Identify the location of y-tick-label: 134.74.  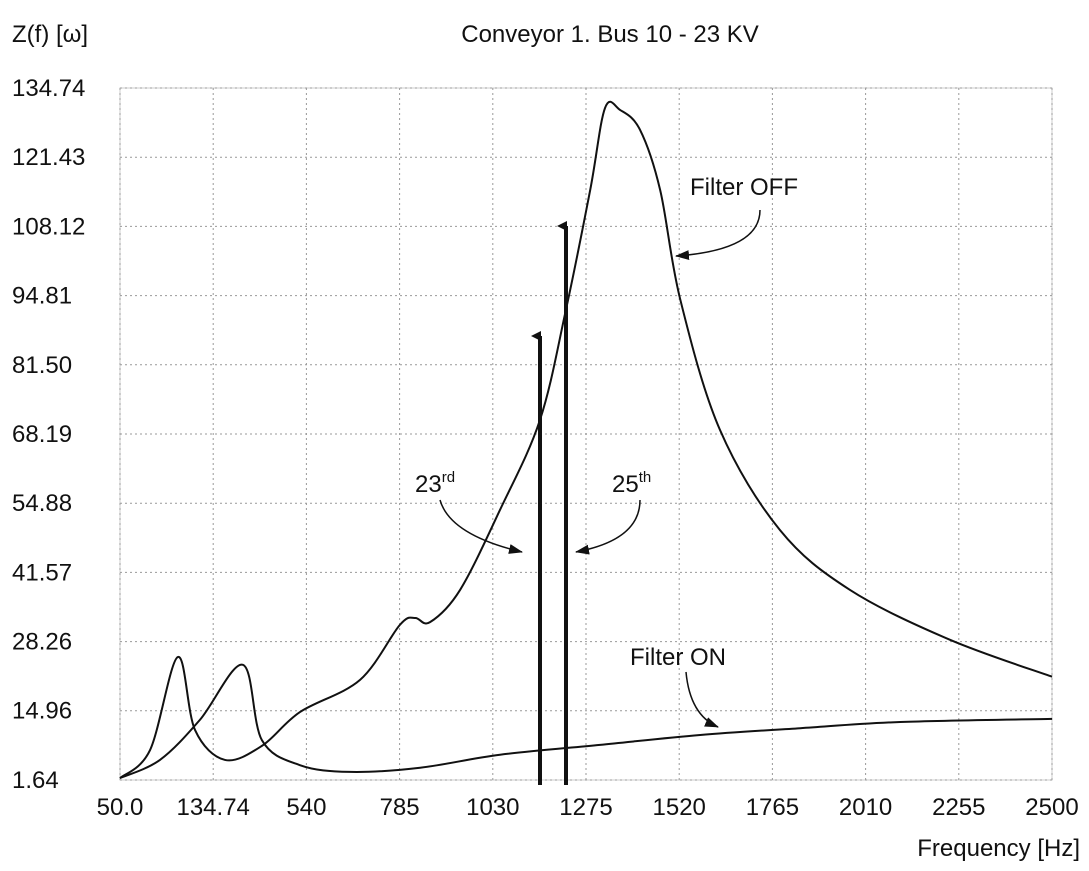
(48, 88).